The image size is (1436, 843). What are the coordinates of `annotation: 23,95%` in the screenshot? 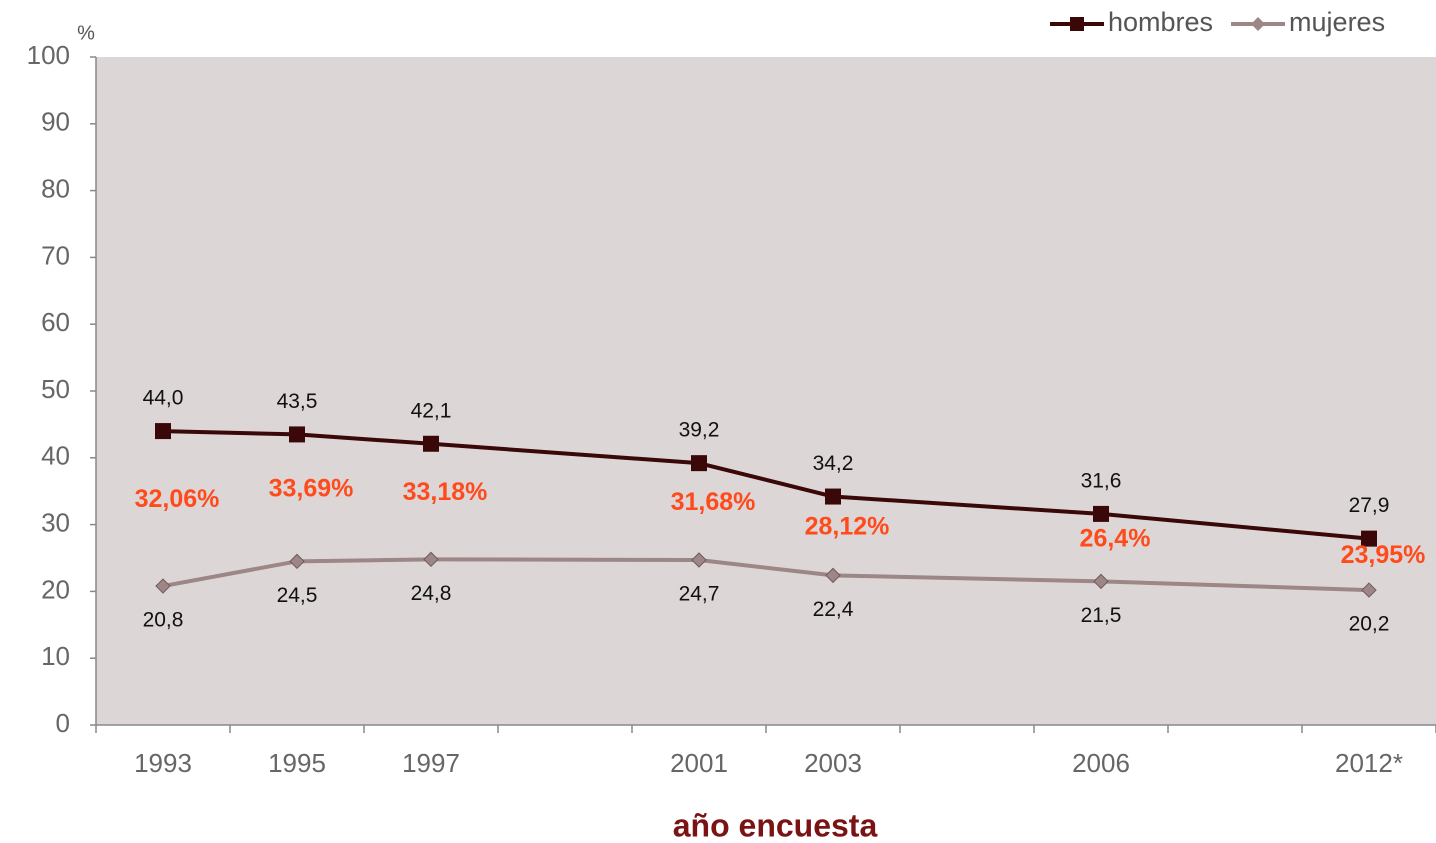 It's located at (1383, 555).